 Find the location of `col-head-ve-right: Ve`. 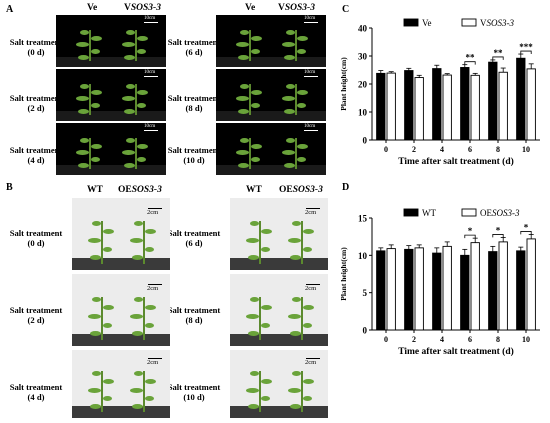

col-head-ve-right: Ve is located at coordinates (250, 8).